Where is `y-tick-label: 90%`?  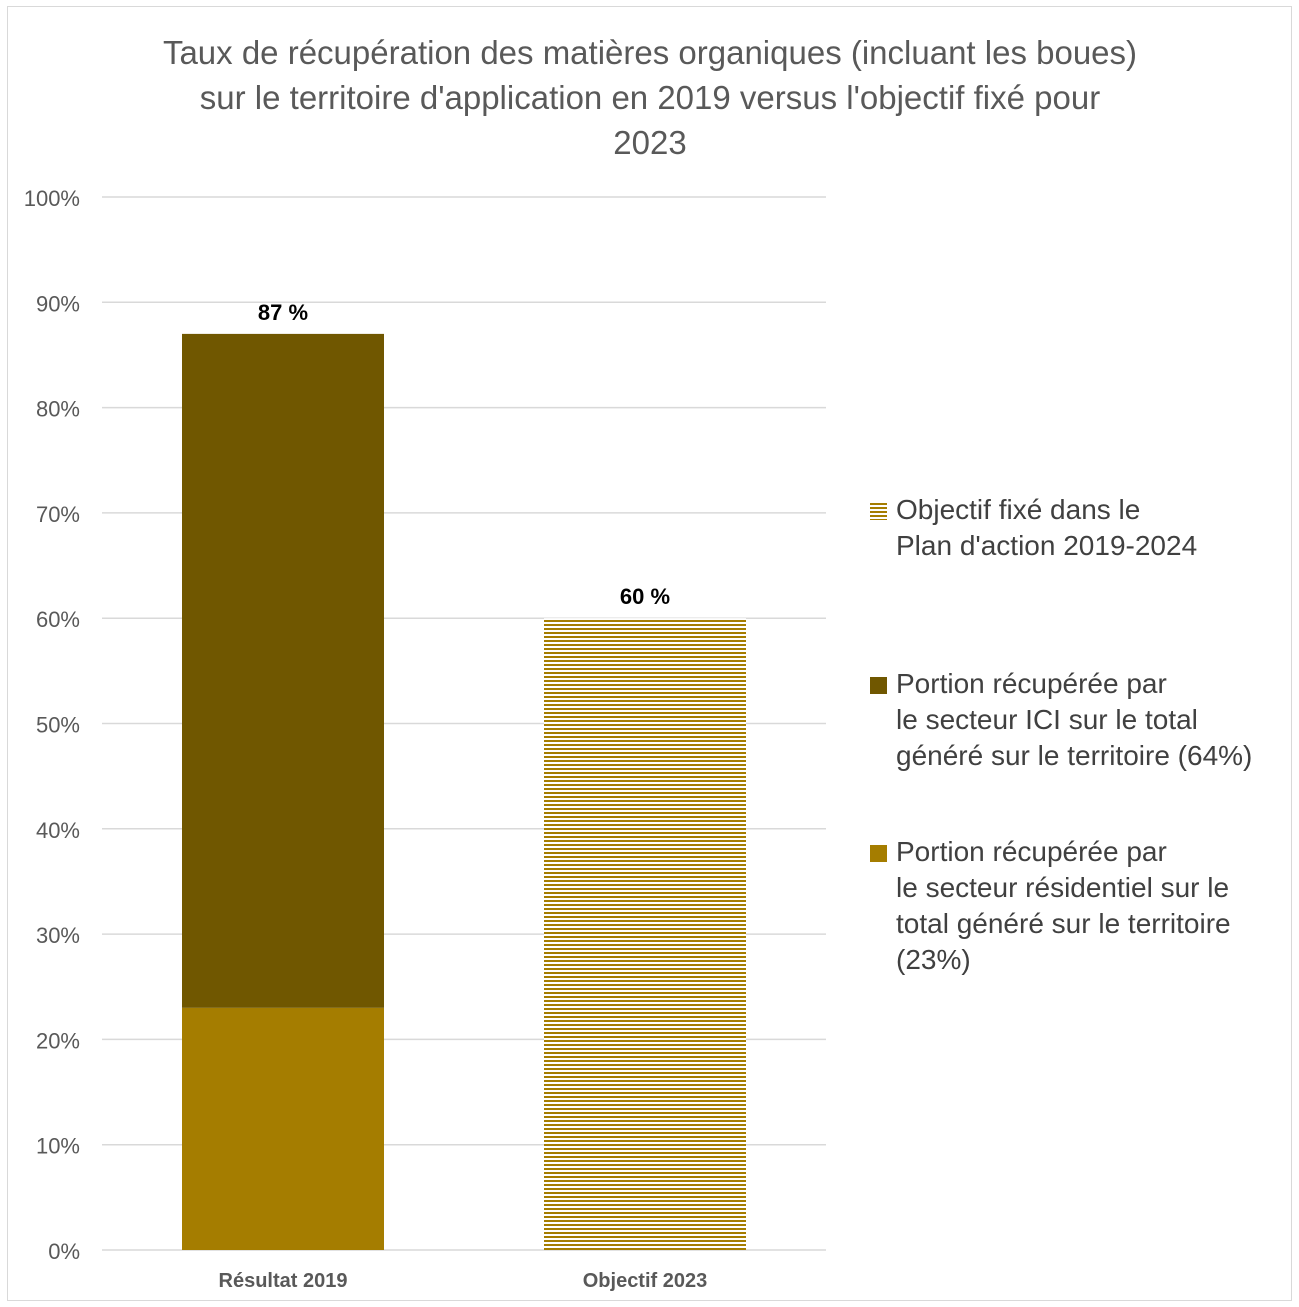 y-tick-label: 90% is located at coordinates (58, 303).